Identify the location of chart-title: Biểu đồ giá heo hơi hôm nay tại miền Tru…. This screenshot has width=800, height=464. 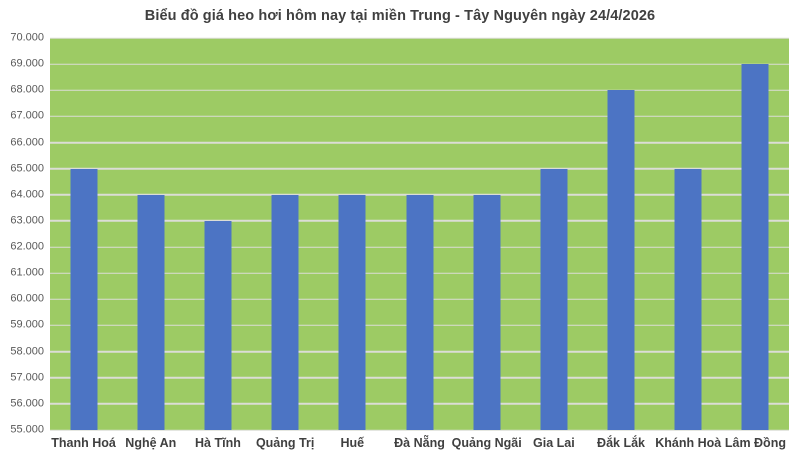
(400, 16).